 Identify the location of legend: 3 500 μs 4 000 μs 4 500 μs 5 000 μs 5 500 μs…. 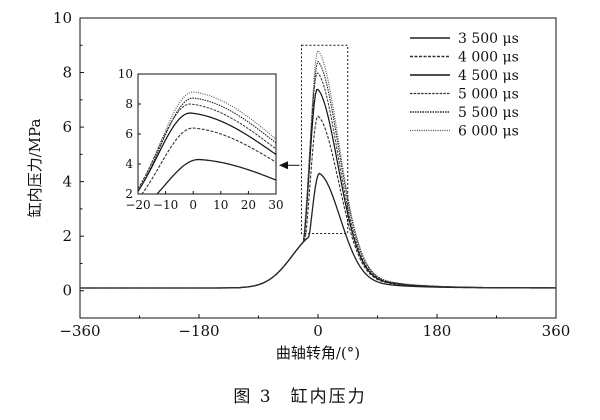
(464, 85).